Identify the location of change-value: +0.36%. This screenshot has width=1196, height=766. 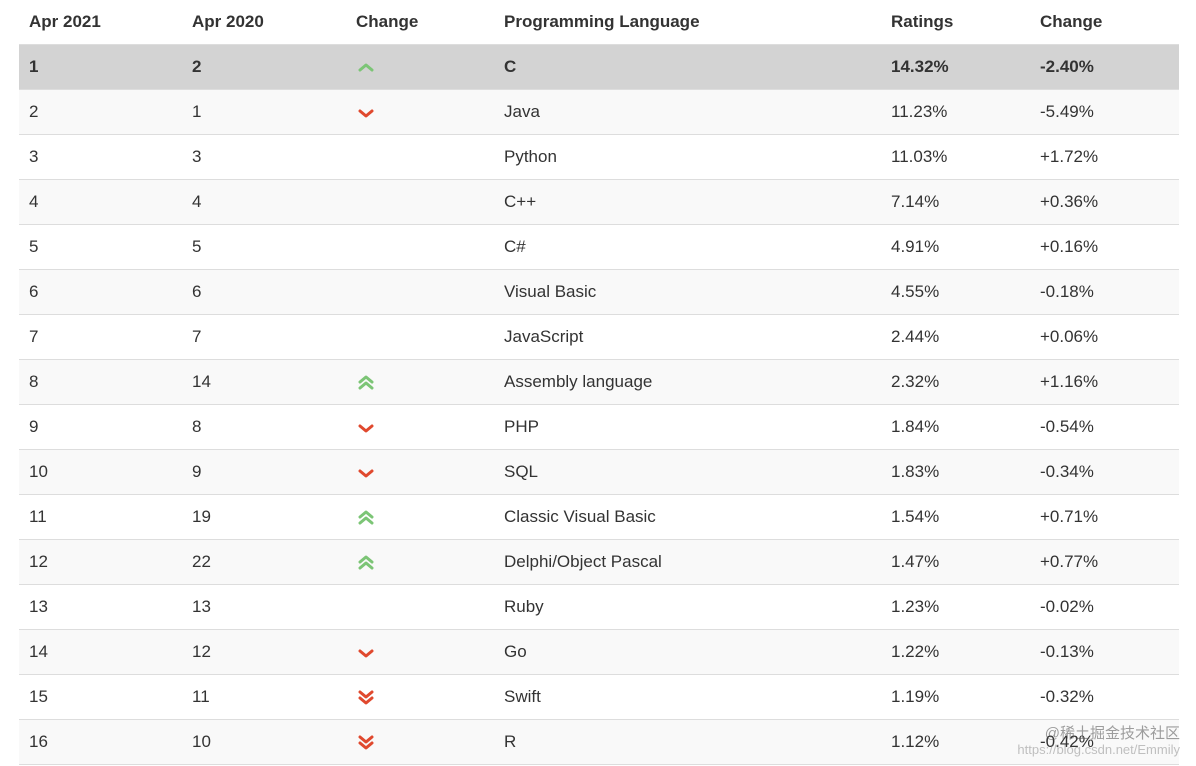
(1069, 201).